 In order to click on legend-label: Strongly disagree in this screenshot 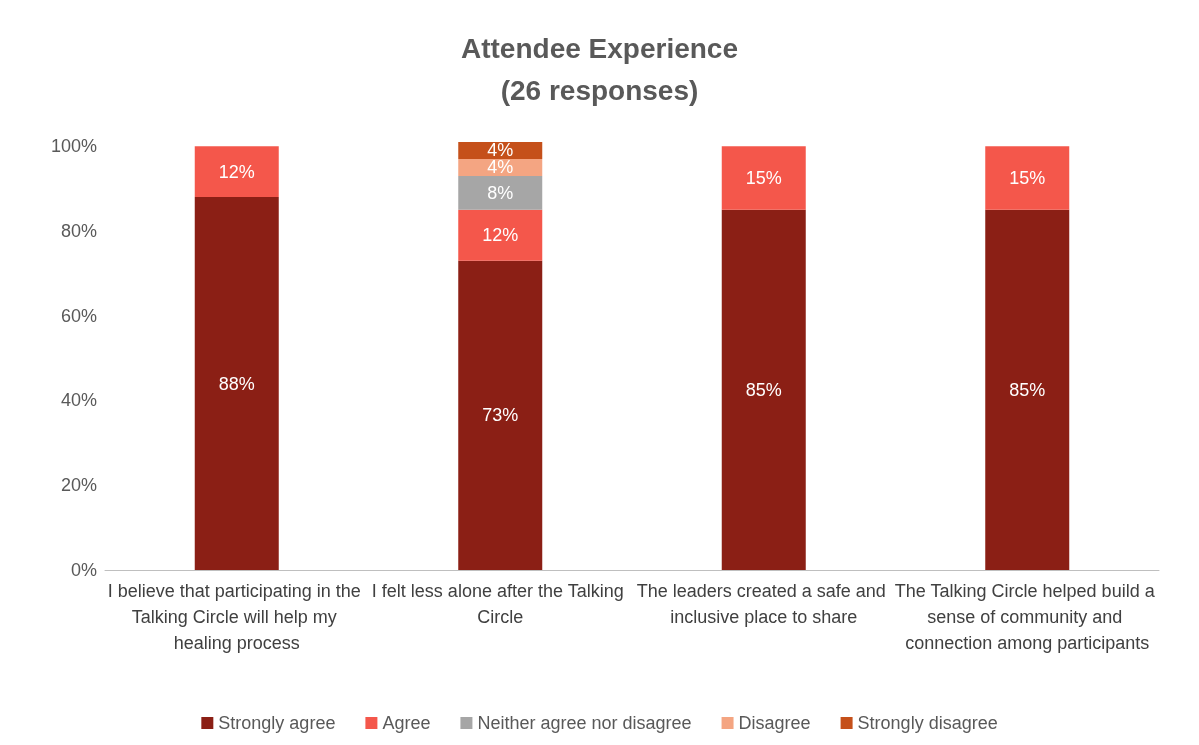, I will do `click(927, 723)`.